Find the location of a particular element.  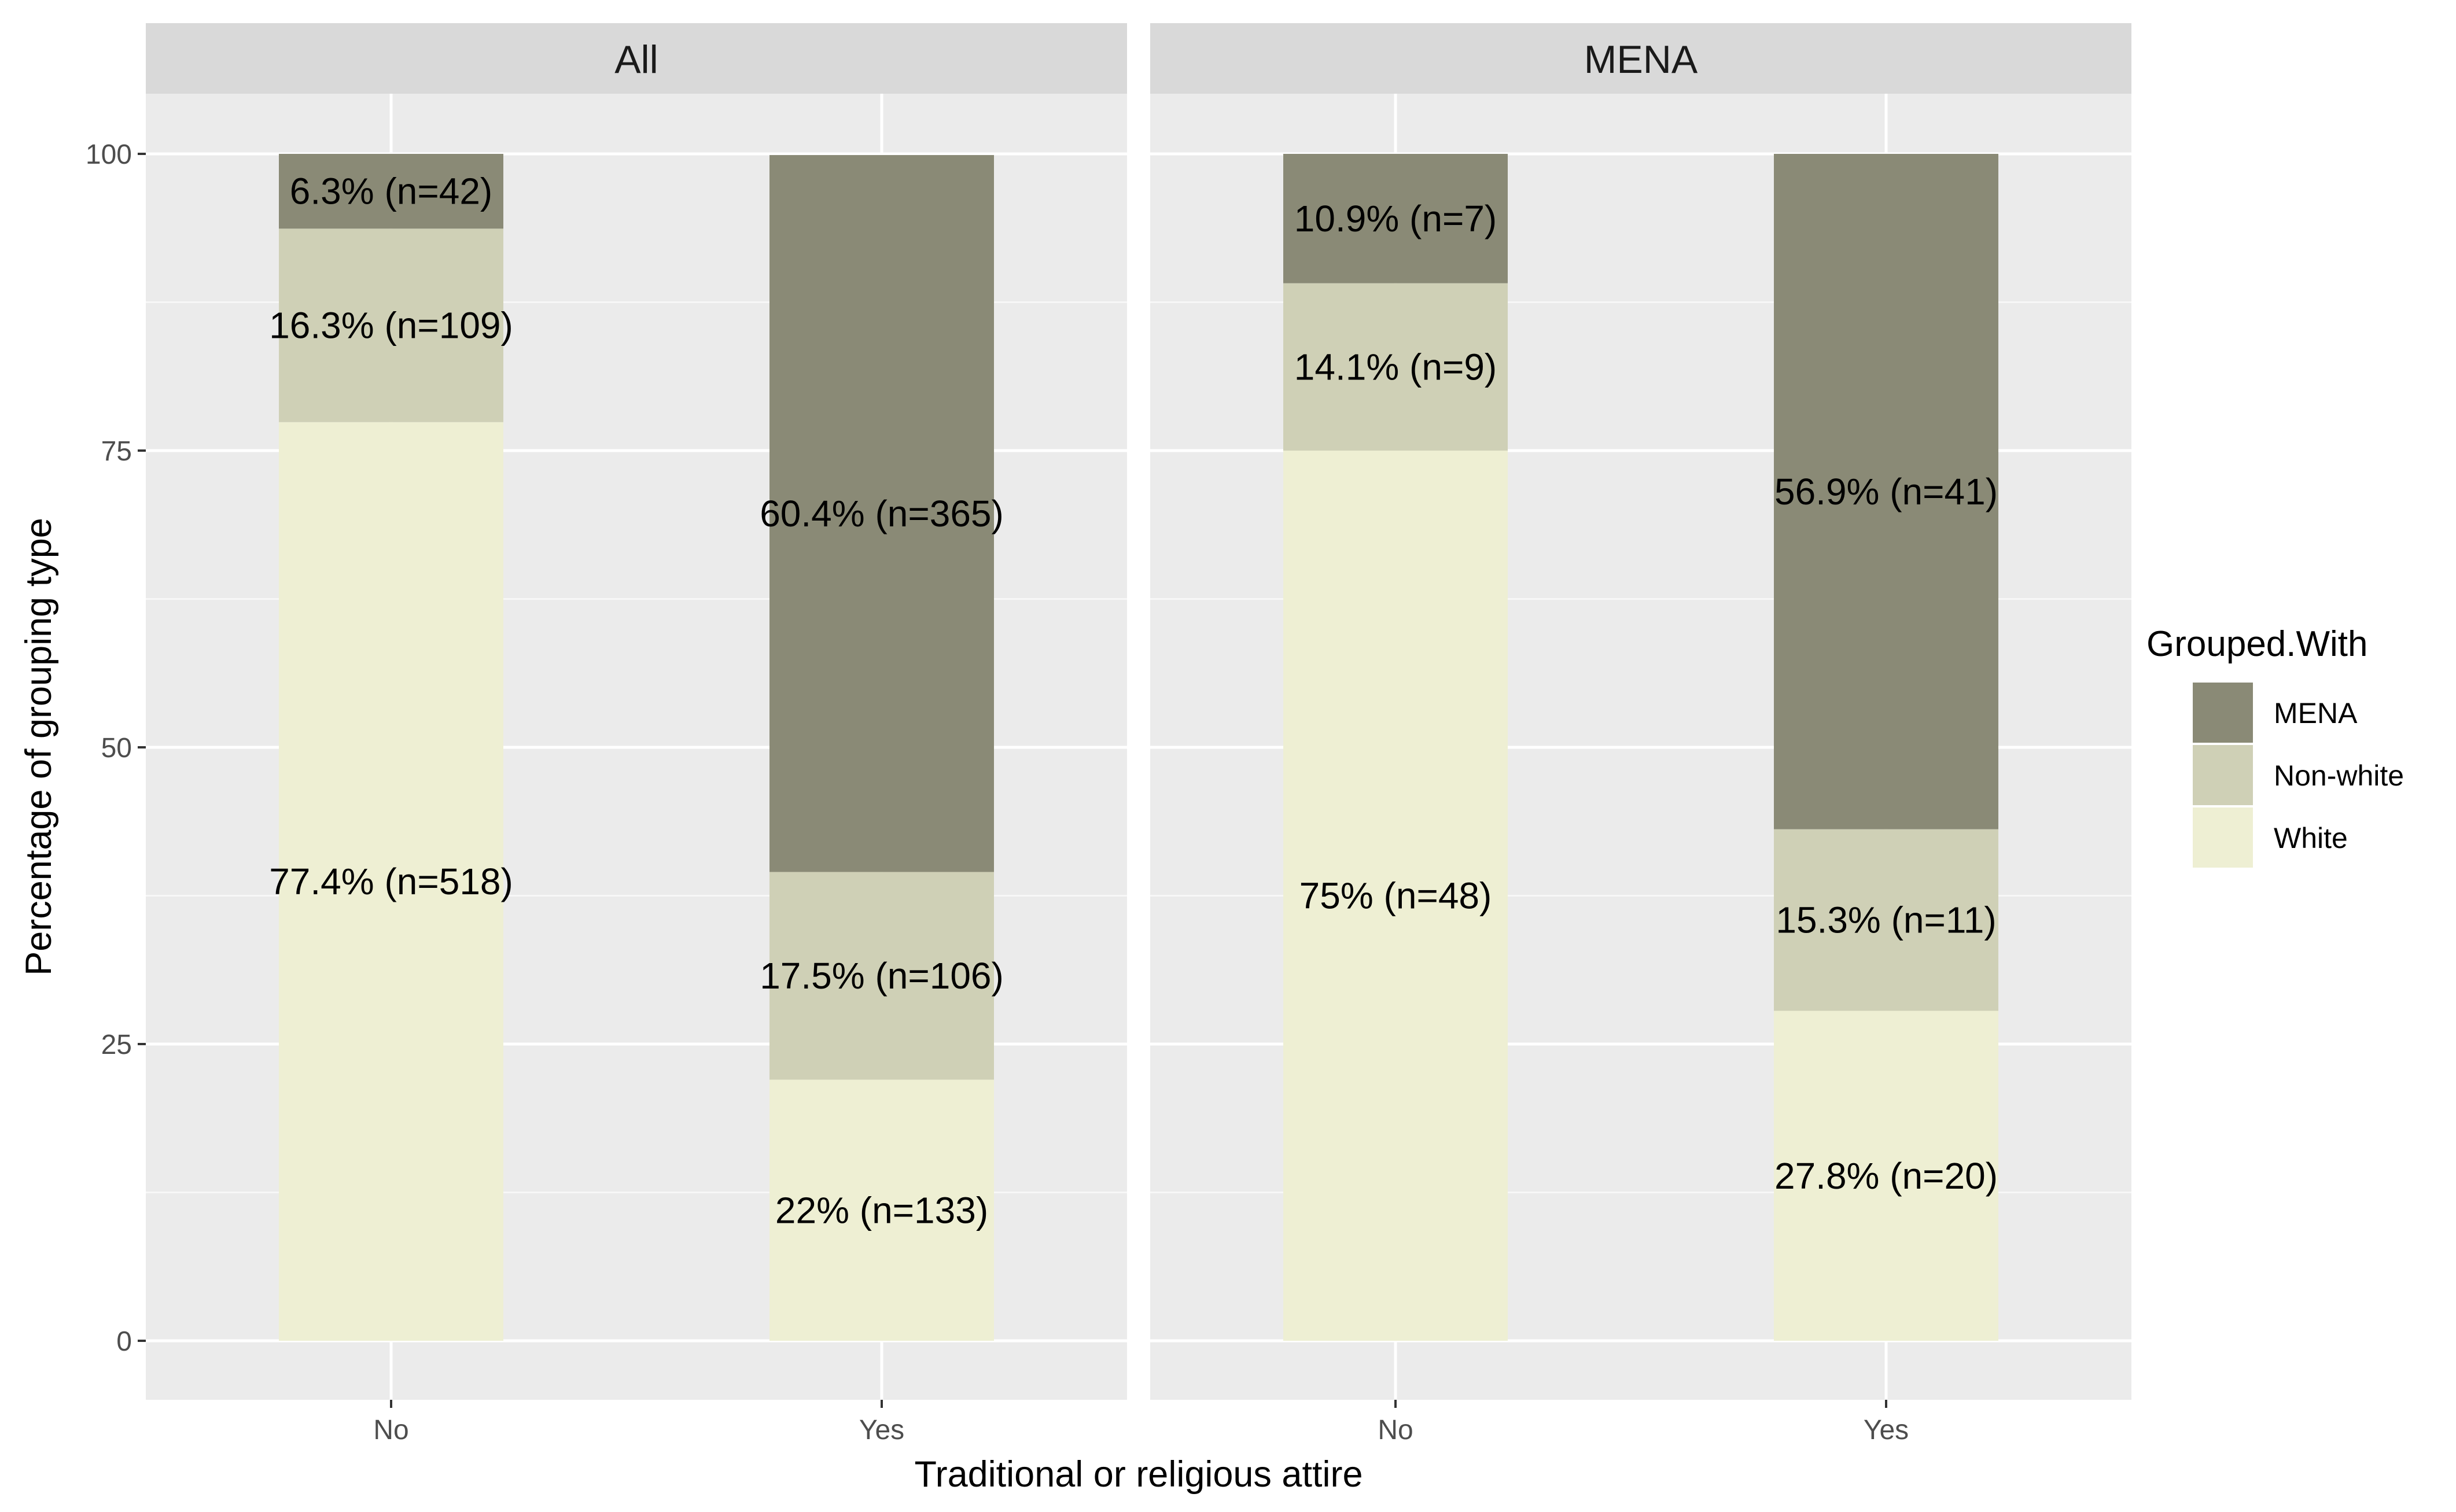

panel-title: All is located at coordinates (636, 60).